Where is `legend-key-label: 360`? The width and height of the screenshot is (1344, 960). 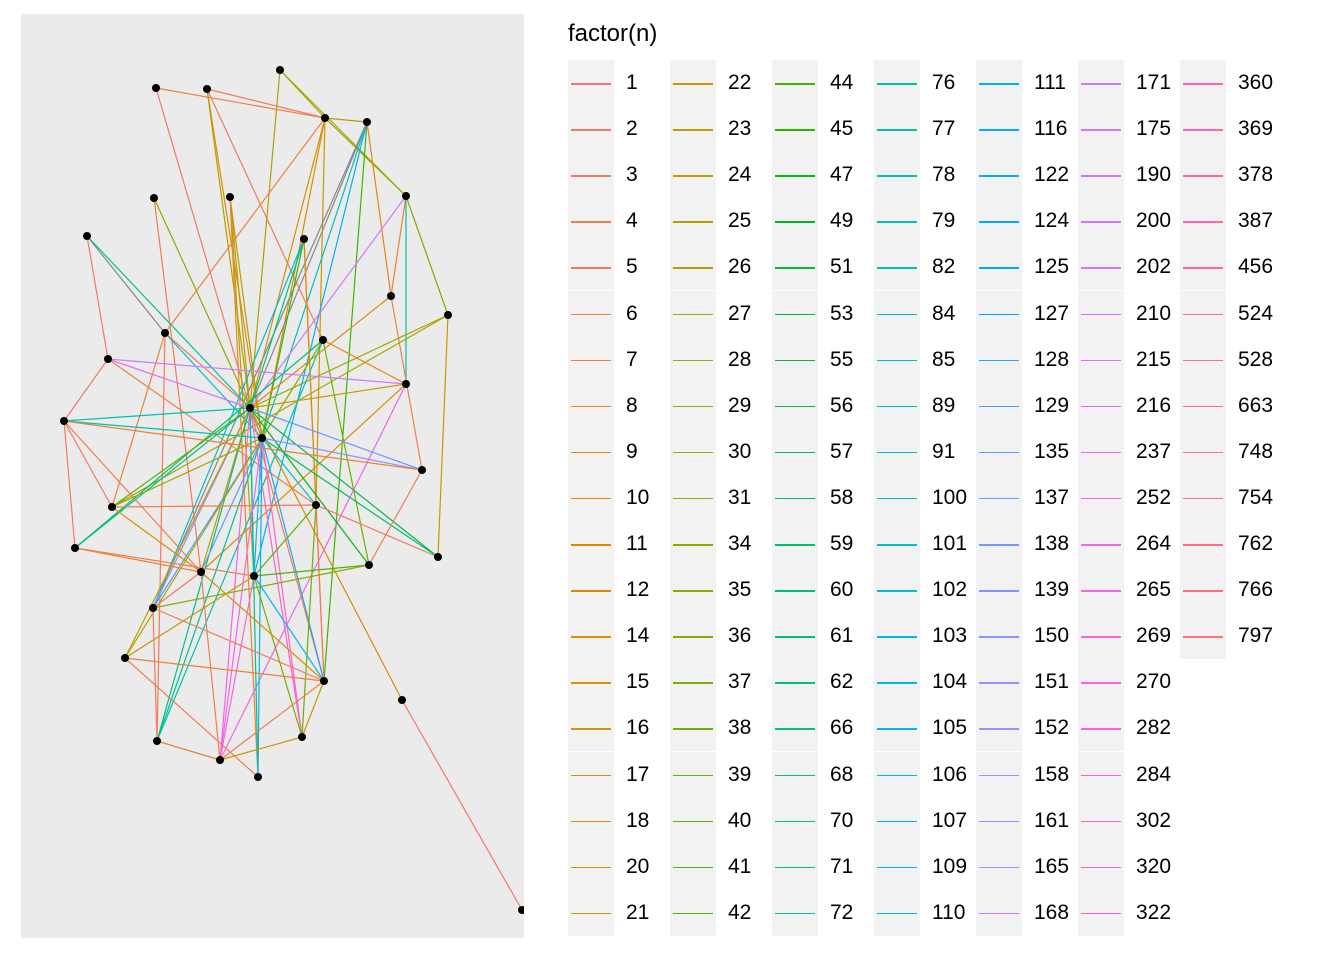 legend-key-label: 360 is located at coordinates (1256, 82).